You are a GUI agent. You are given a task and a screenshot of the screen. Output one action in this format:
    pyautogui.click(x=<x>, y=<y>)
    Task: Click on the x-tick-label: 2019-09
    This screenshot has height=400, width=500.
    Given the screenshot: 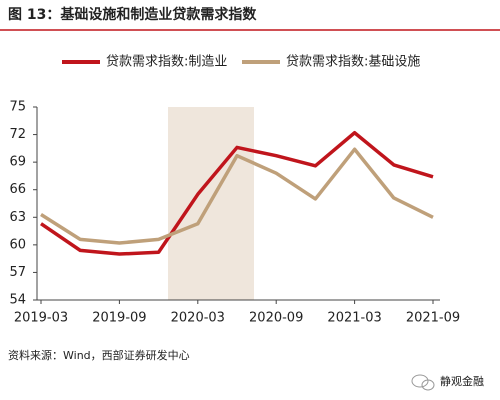 What is the action you would take?
    pyautogui.click(x=119, y=318)
    